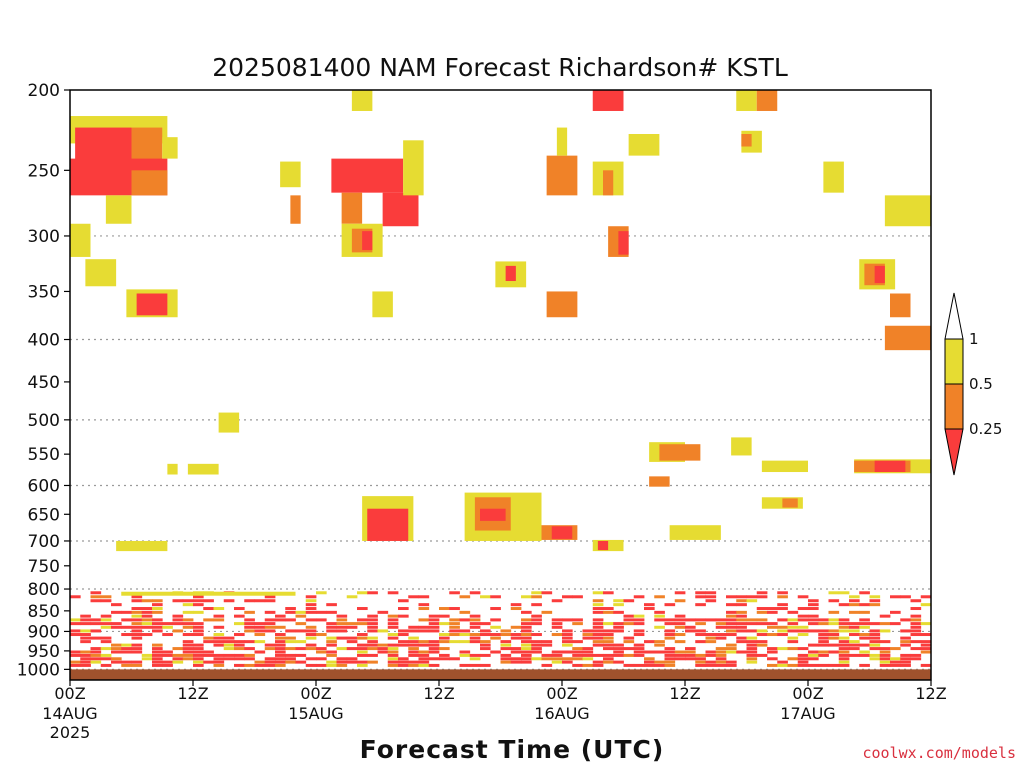 Image resolution: width=1024 pixels, height=768 pixels. Describe the element at coordinates (44, 542) in the screenshot. I see `y-tick-label: 700` at that location.